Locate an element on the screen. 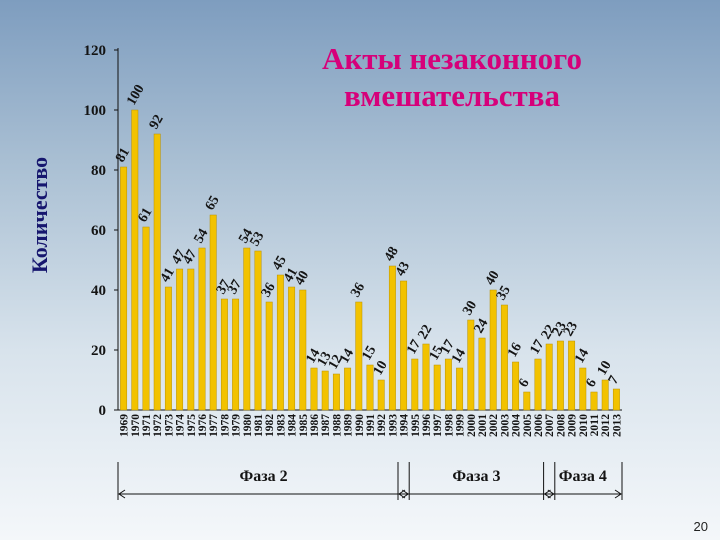  data-label: 12 is located at coordinates (336, 362).